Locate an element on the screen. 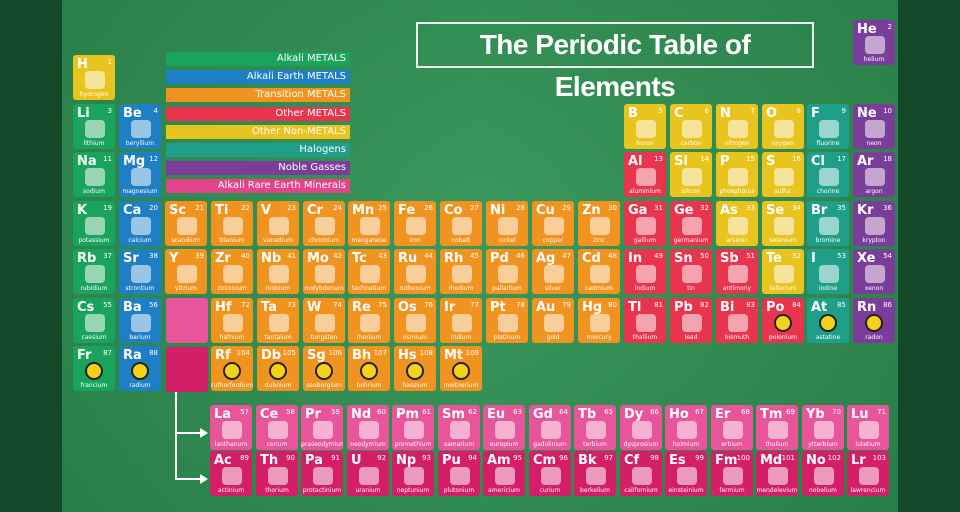 The width and height of the screenshot is (960, 512). element-tile: Ra 88 radium is located at coordinates (140, 368).